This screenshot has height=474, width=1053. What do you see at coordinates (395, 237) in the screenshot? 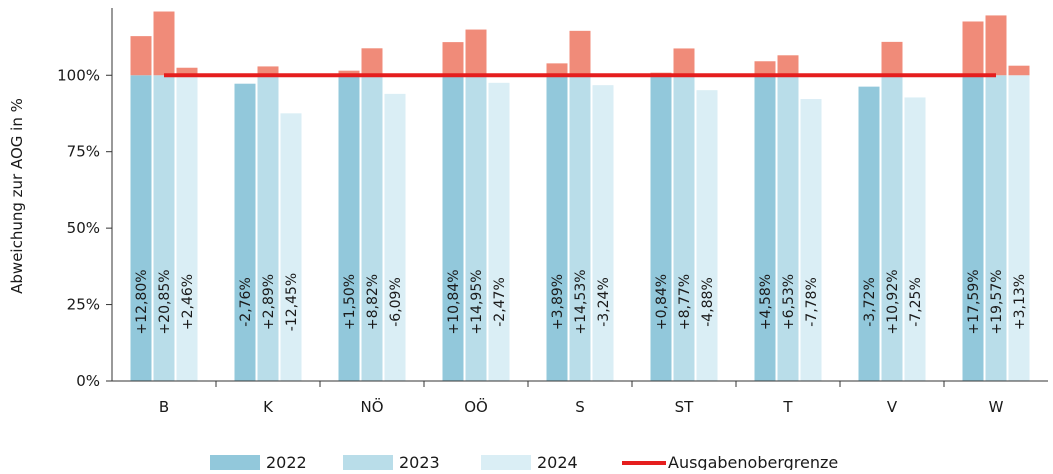
I see `bar-2024-NÖ` at bounding box center [395, 237].